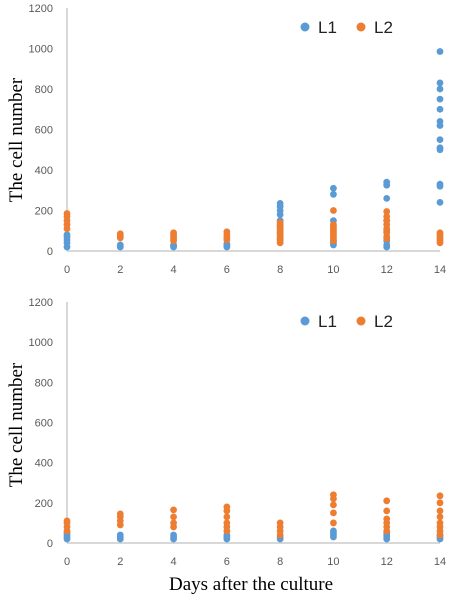 The width and height of the screenshot is (454, 601). Describe the element at coordinates (251, 584) in the screenshot. I see `x-axis-title: Days after the culture` at that location.